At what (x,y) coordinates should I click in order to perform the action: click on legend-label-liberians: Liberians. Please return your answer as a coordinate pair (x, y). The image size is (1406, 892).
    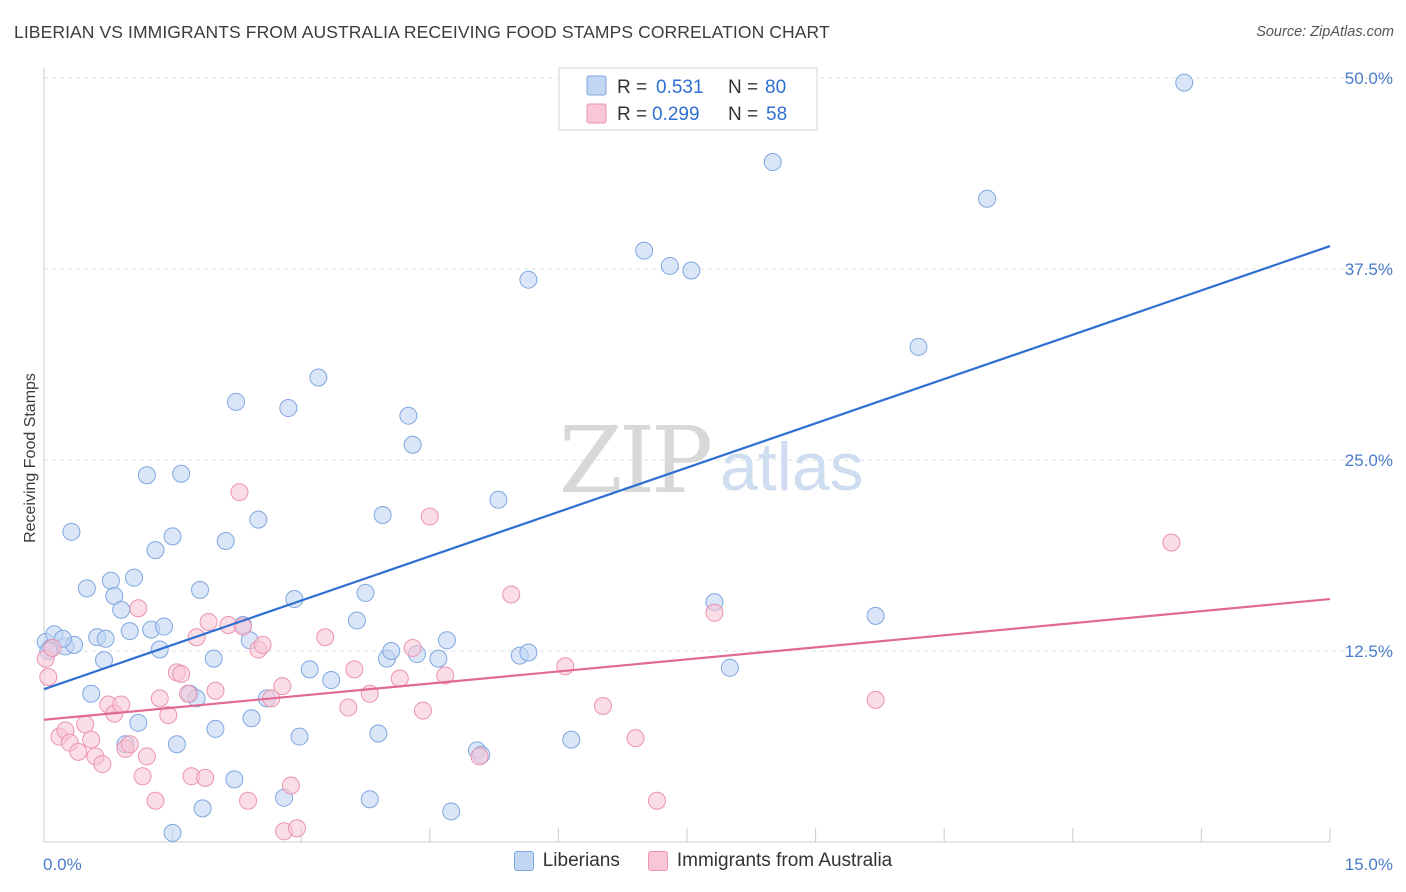
    Looking at the image, I should click on (581, 860).